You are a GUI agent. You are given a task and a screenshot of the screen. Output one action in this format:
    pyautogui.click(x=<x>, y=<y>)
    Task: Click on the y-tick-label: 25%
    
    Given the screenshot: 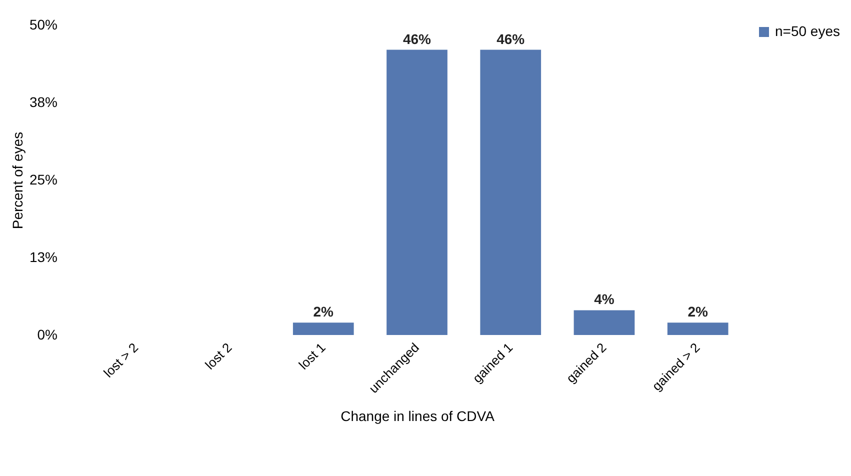 What is the action you would take?
    pyautogui.click(x=43, y=180)
    